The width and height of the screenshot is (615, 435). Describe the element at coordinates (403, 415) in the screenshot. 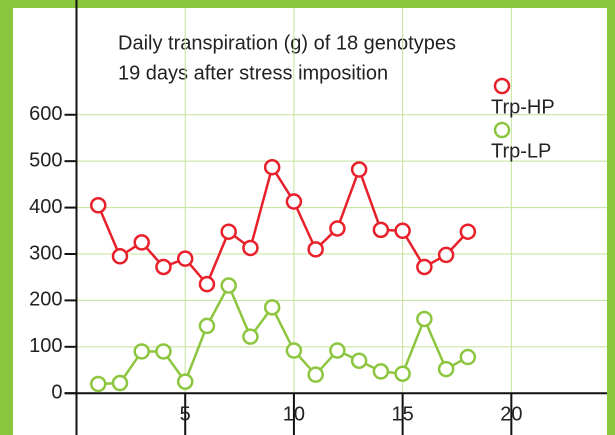

I see `x-tick-label: 15` at that location.